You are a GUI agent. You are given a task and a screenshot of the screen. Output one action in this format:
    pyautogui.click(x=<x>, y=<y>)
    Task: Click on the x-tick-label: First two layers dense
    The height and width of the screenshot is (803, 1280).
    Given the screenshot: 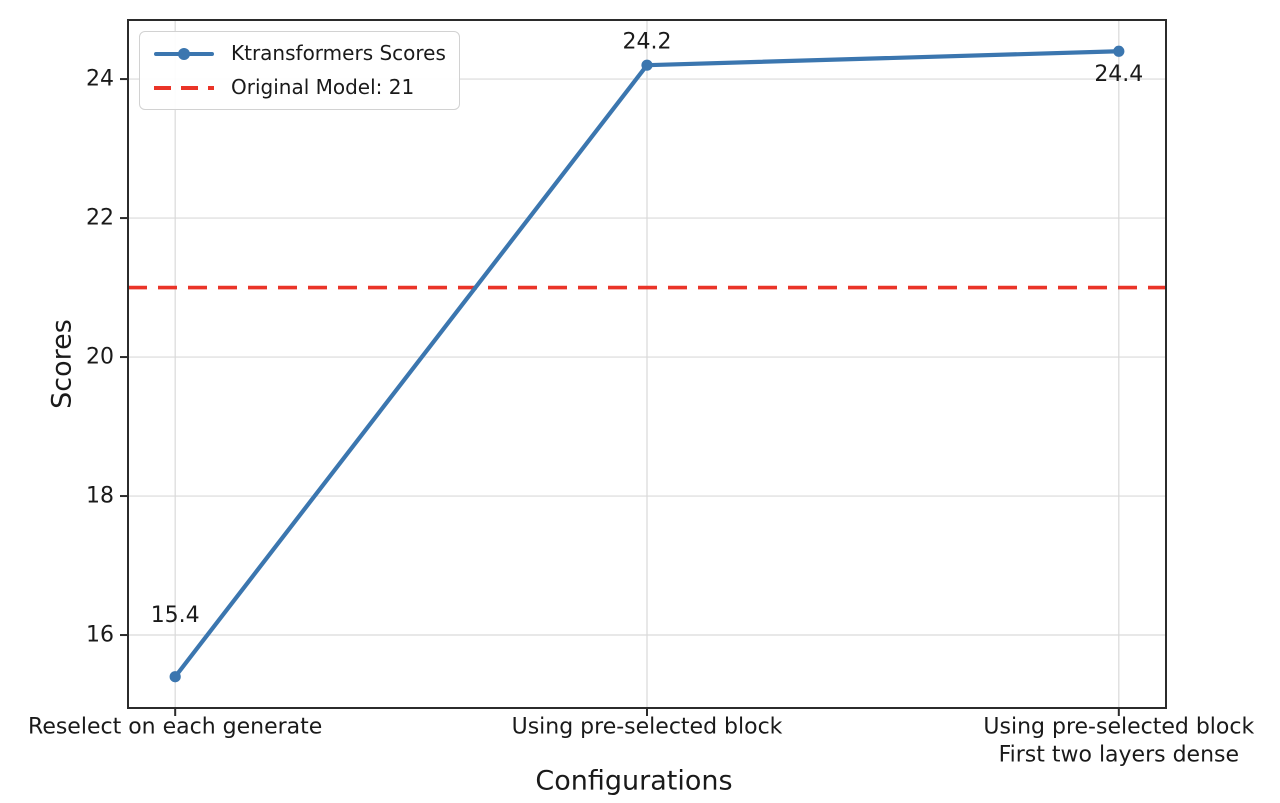 What is the action you would take?
    pyautogui.click(x=1119, y=755)
    